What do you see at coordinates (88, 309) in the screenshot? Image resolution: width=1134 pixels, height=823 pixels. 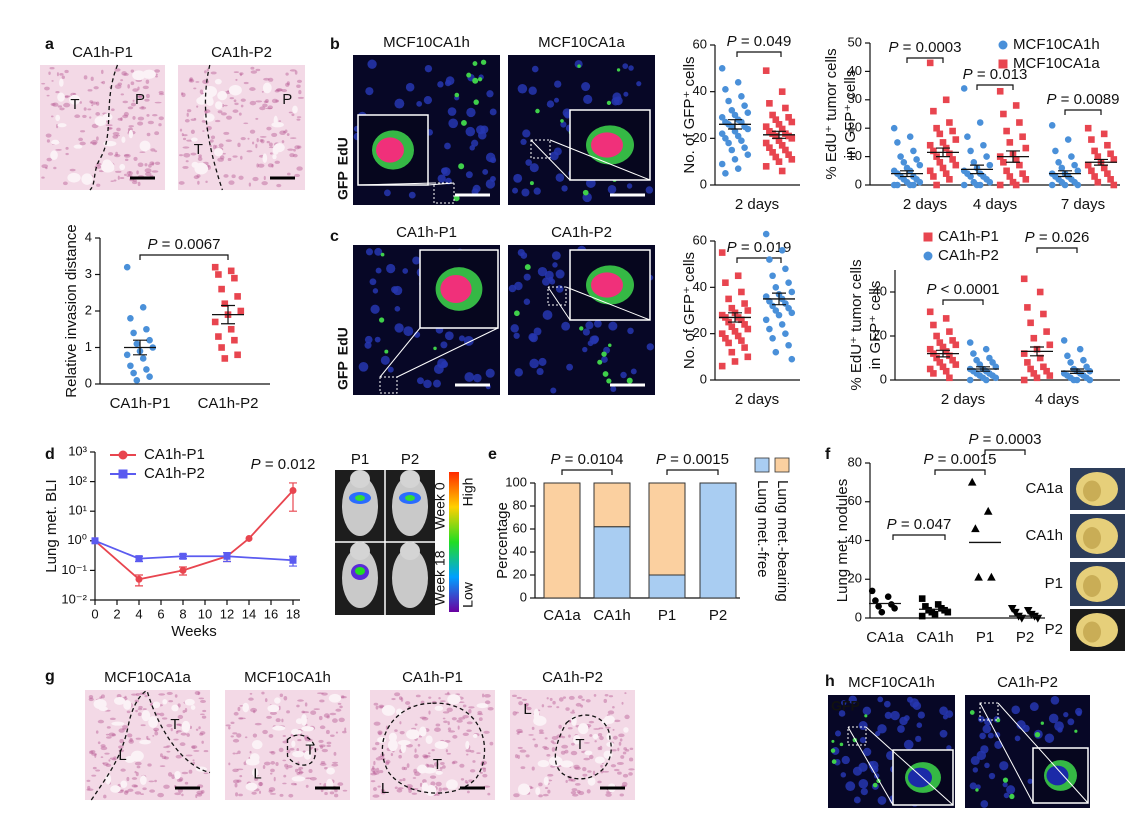 I see `y-tick-label: 2` at bounding box center [88, 309].